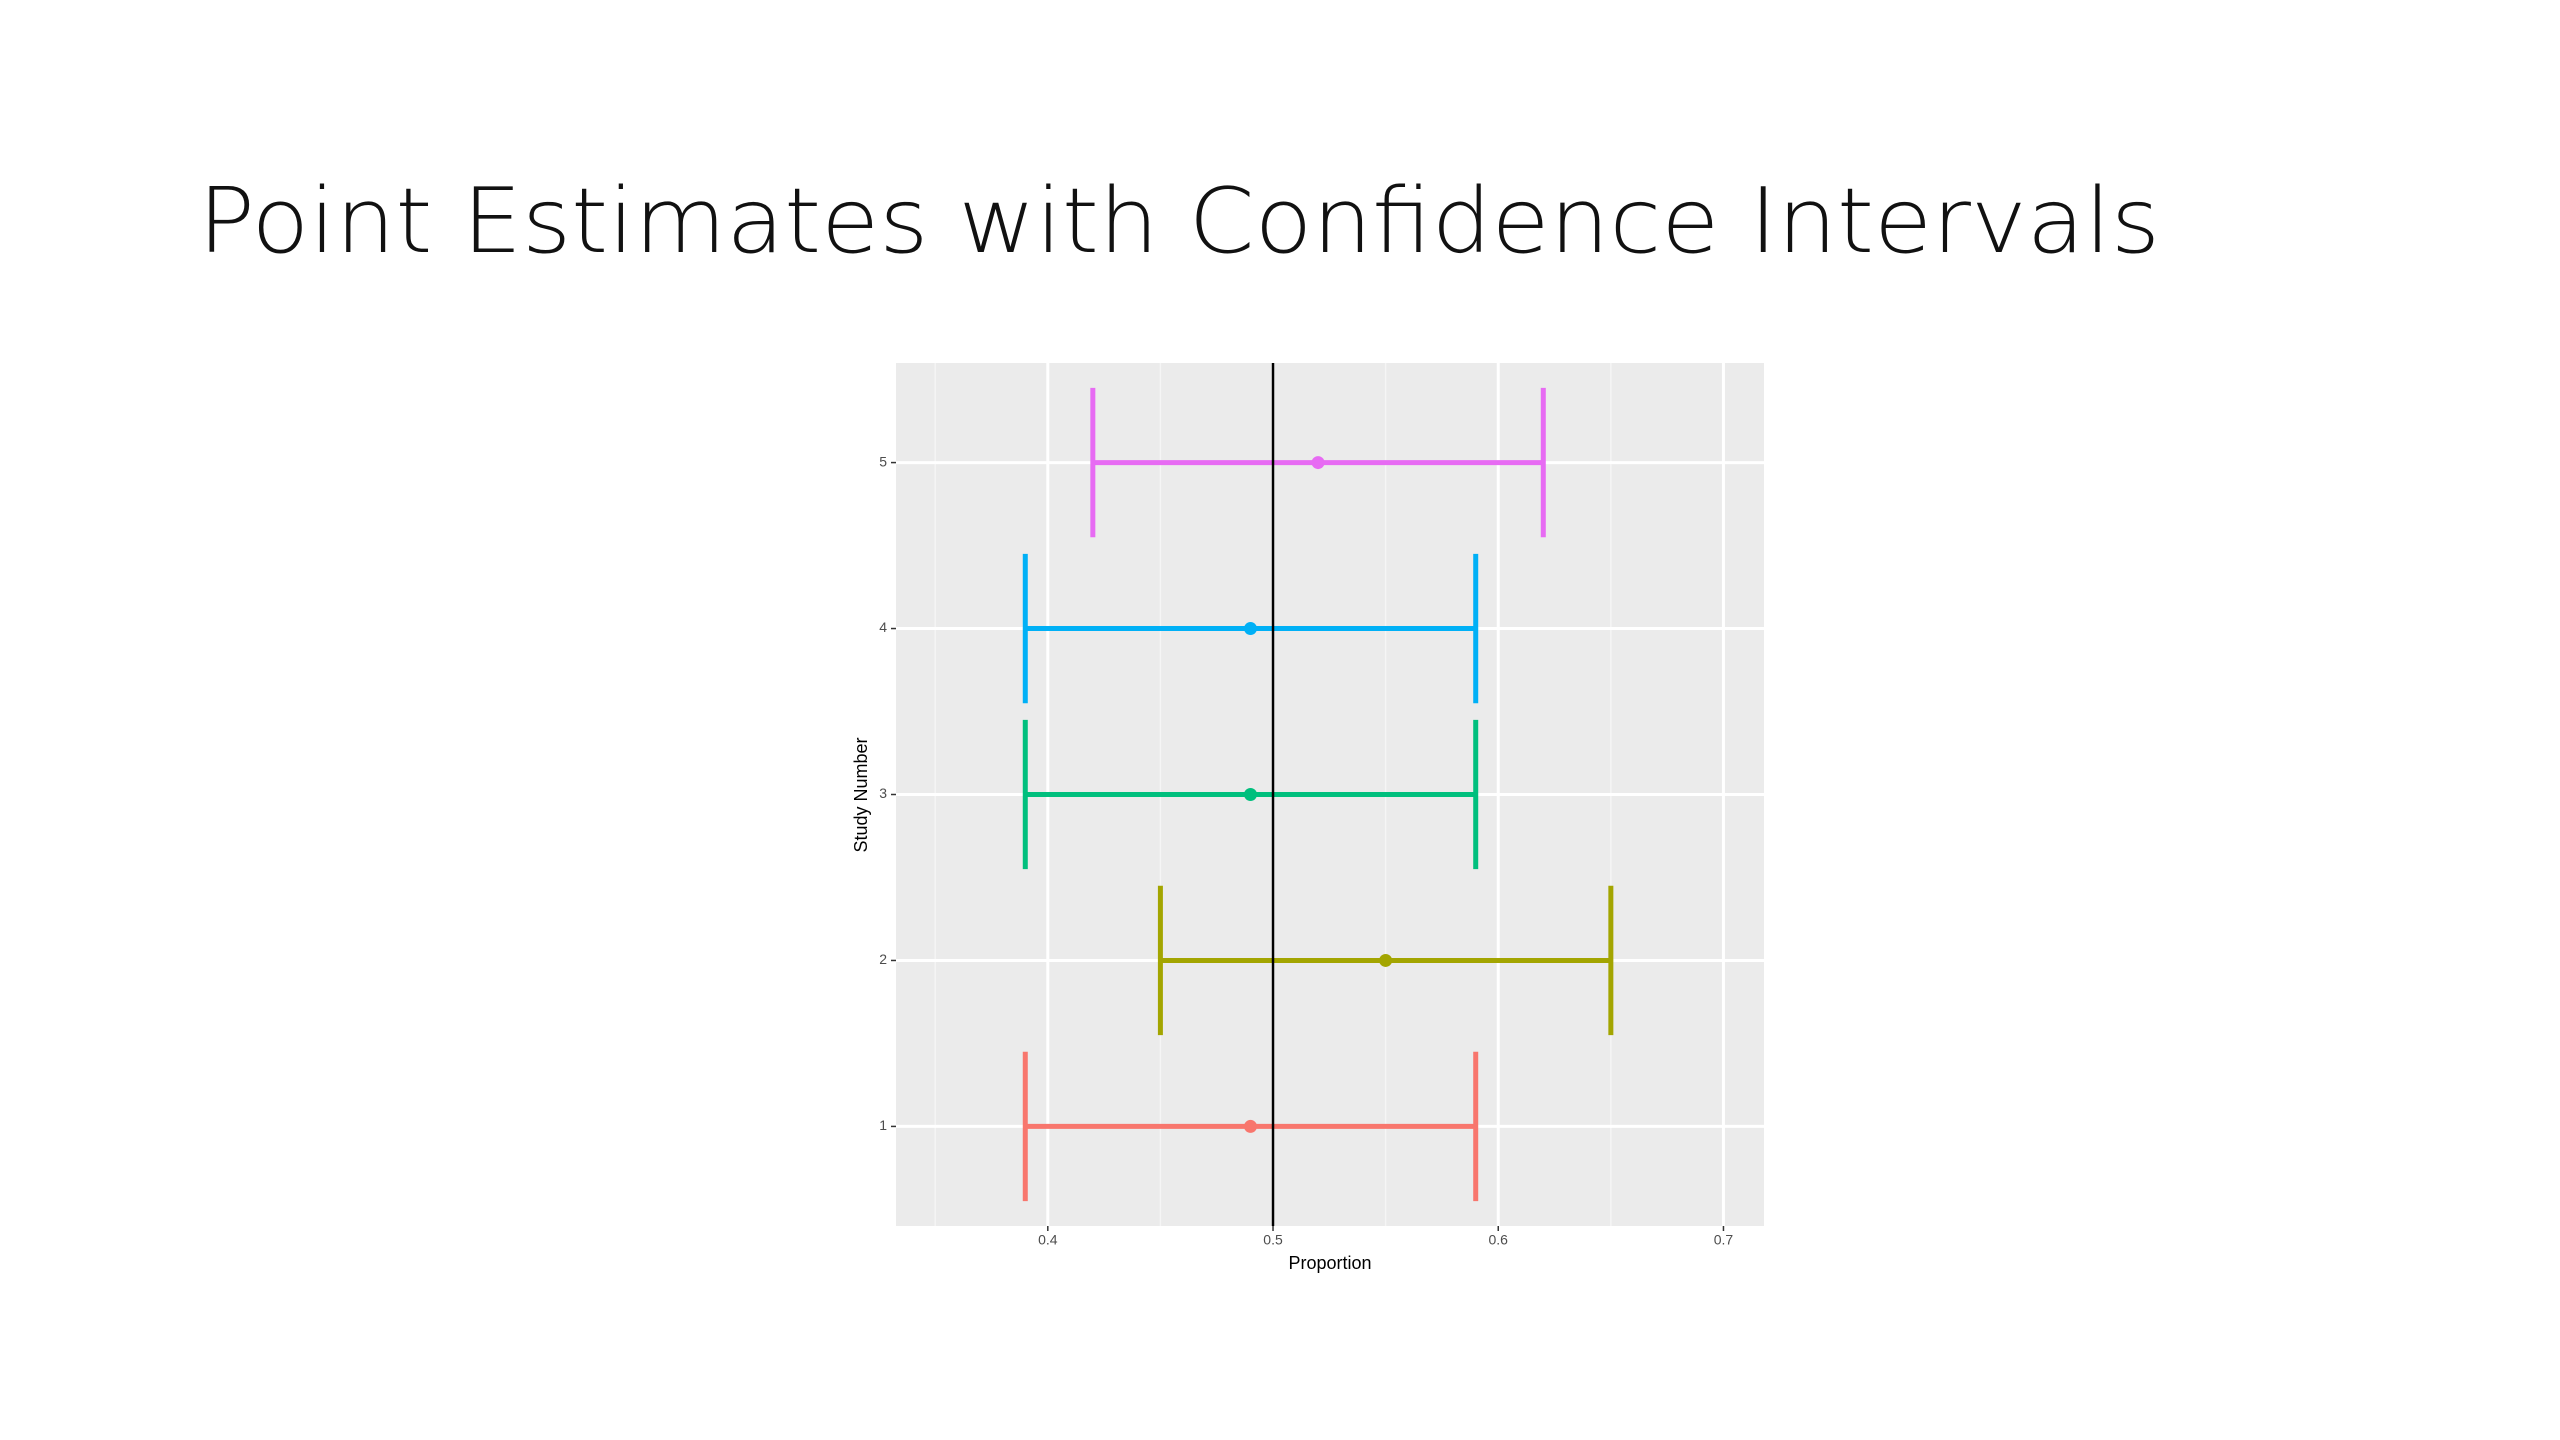 The width and height of the screenshot is (2560, 1440). Describe the element at coordinates (1499, 1240) in the screenshot. I see `x-tick-label: 0.6` at that location.